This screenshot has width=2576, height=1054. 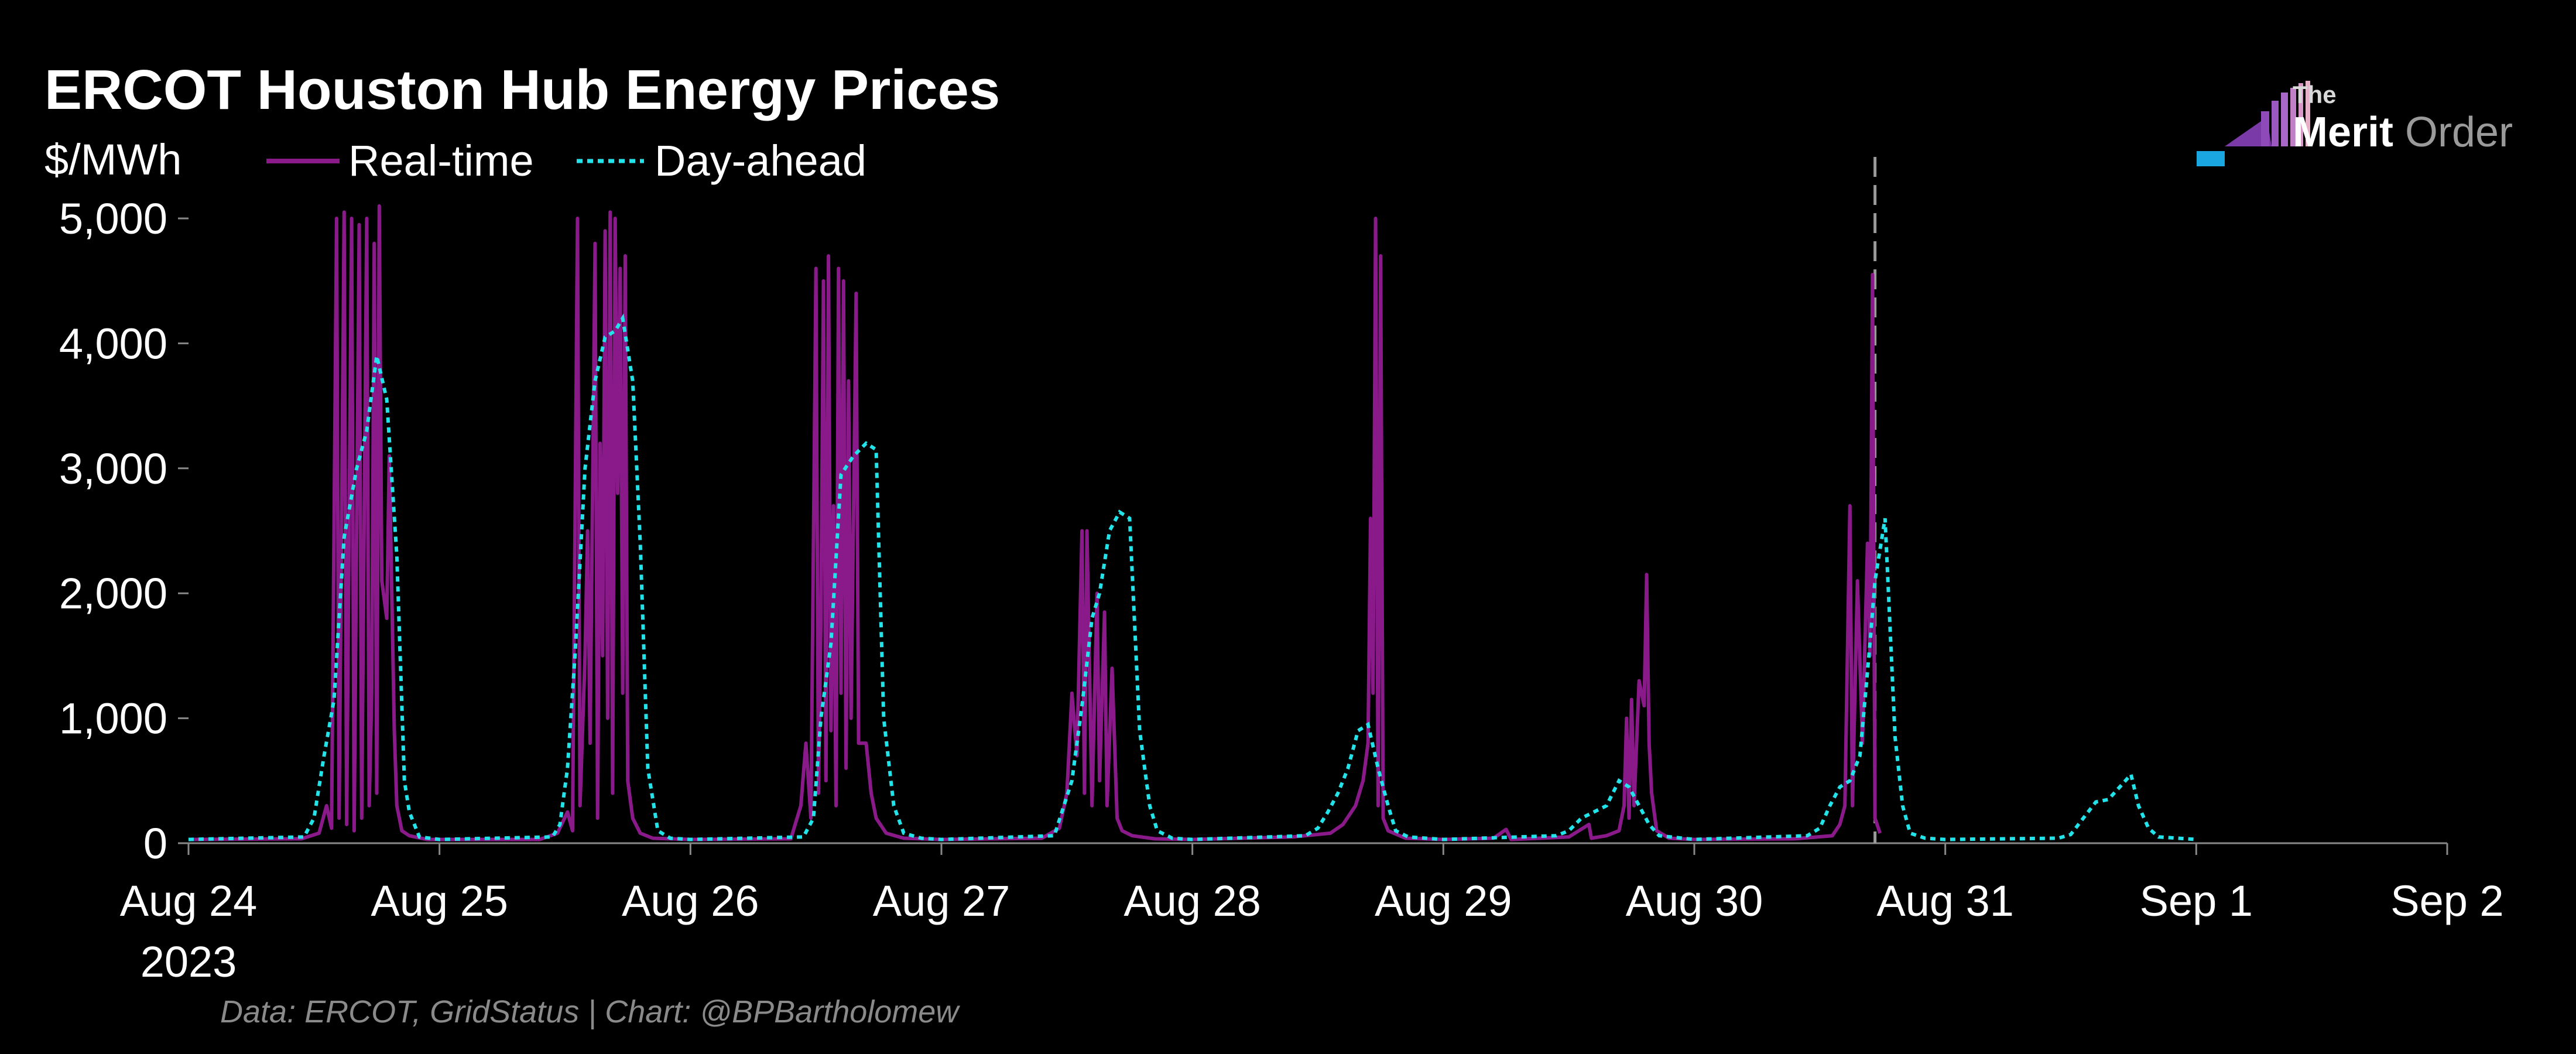 What do you see at coordinates (155, 844) in the screenshot?
I see `y-tick-label: 0` at bounding box center [155, 844].